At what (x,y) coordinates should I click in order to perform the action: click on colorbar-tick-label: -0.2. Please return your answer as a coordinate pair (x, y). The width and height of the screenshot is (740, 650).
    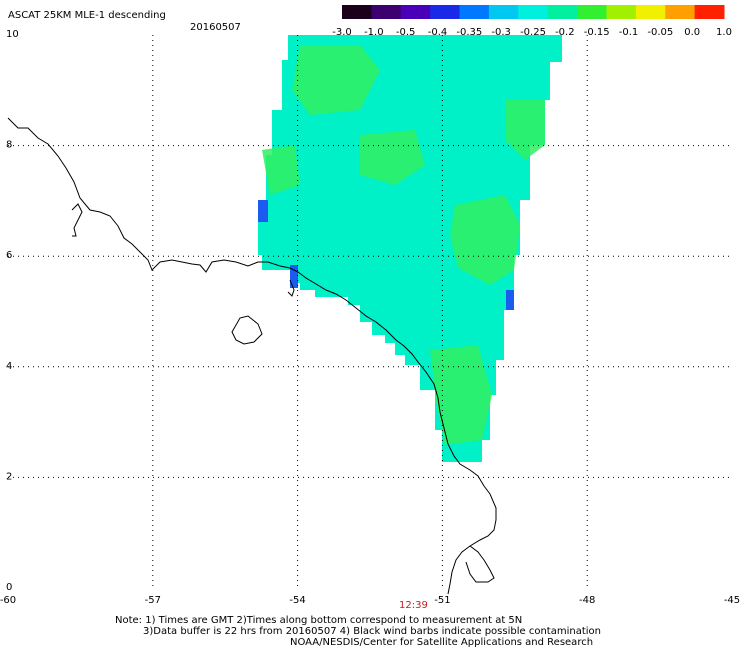
    Looking at the image, I should click on (565, 32).